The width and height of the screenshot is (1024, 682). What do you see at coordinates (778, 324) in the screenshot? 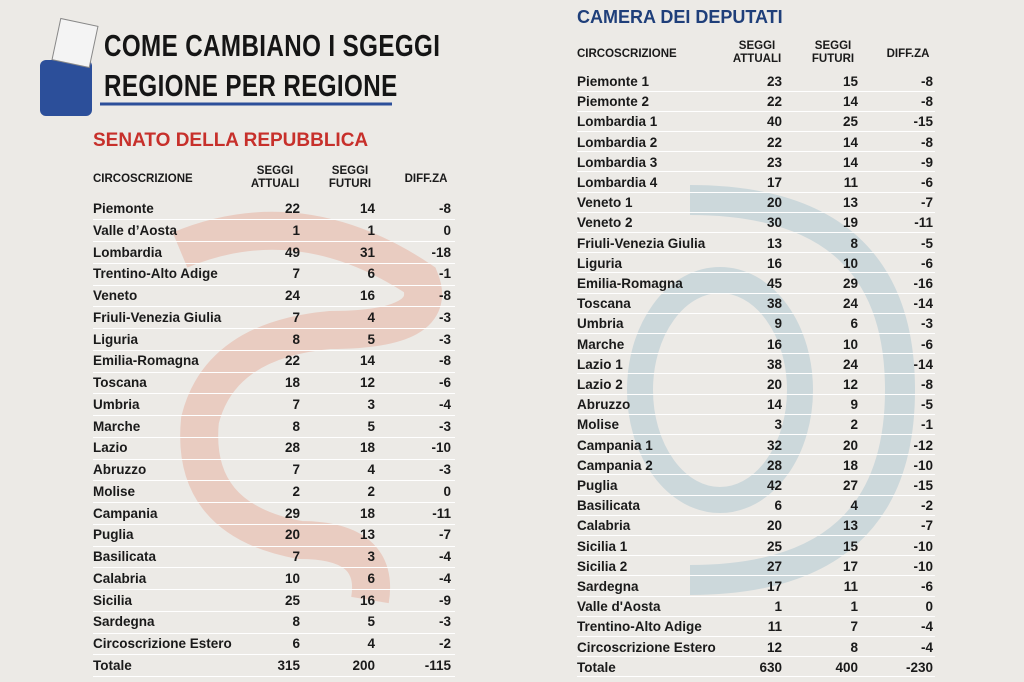
I see `cell-value: 9` at bounding box center [778, 324].